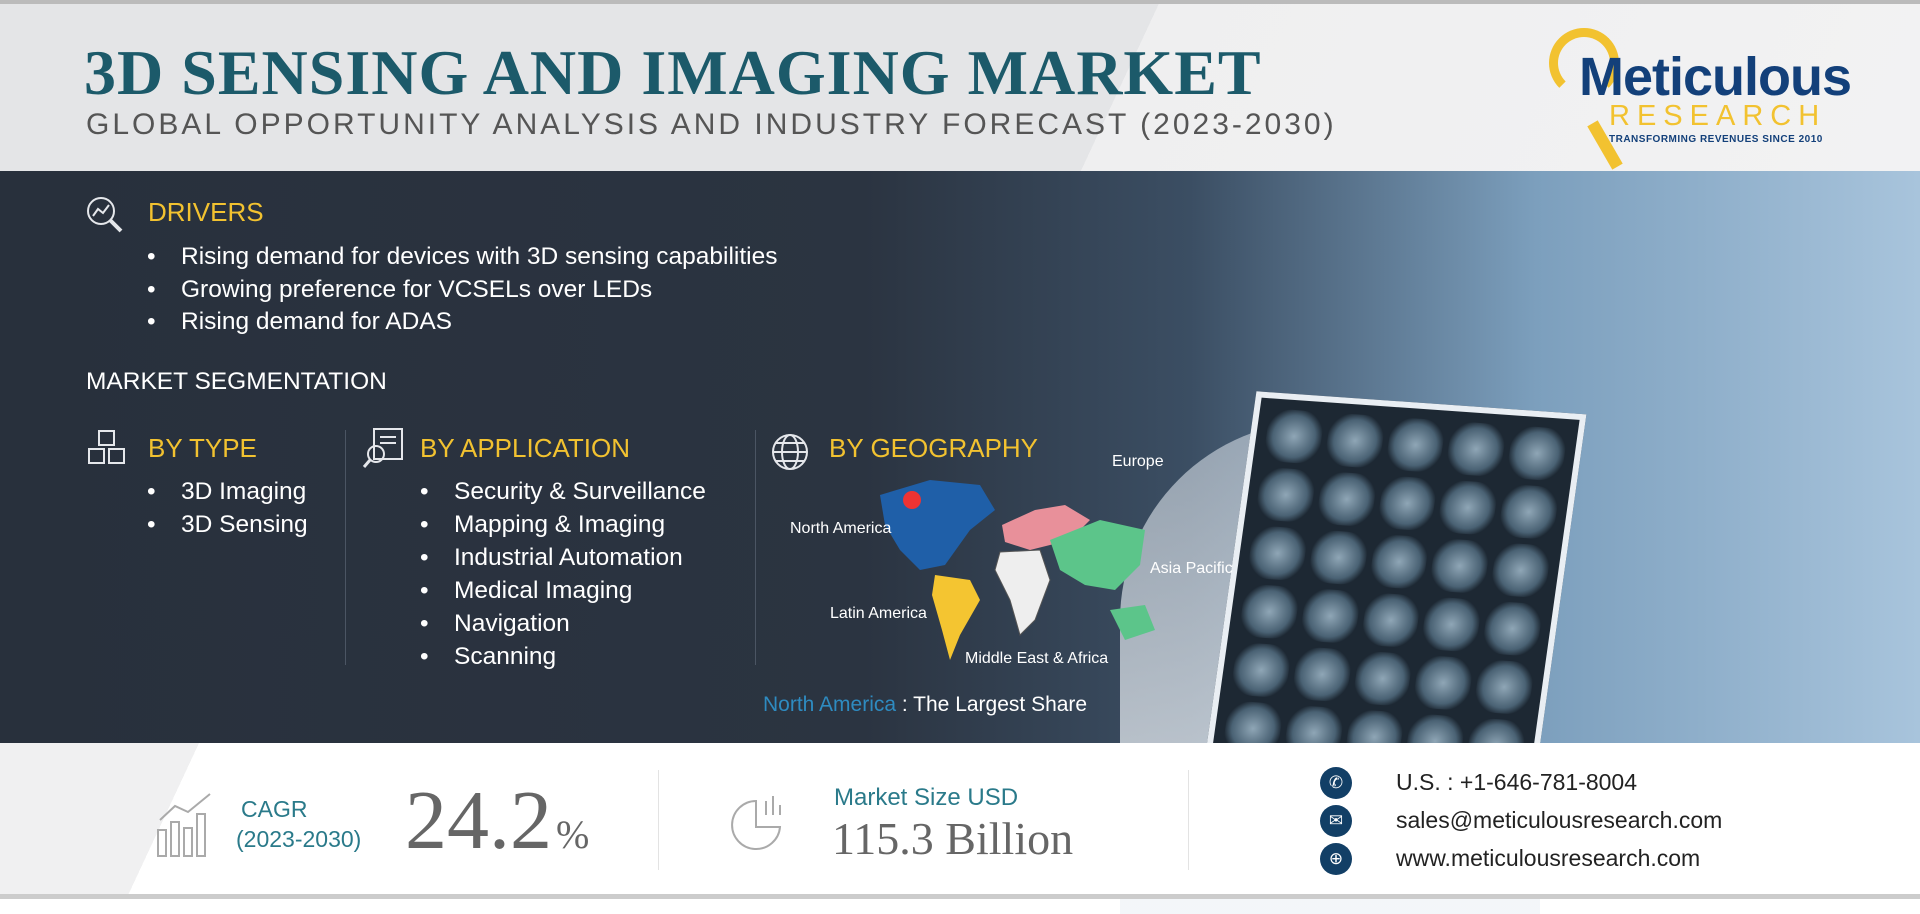 This screenshot has width=1920, height=914. What do you see at coordinates (105, 215) in the screenshot?
I see `magnifier-chart-icon` at bounding box center [105, 215].